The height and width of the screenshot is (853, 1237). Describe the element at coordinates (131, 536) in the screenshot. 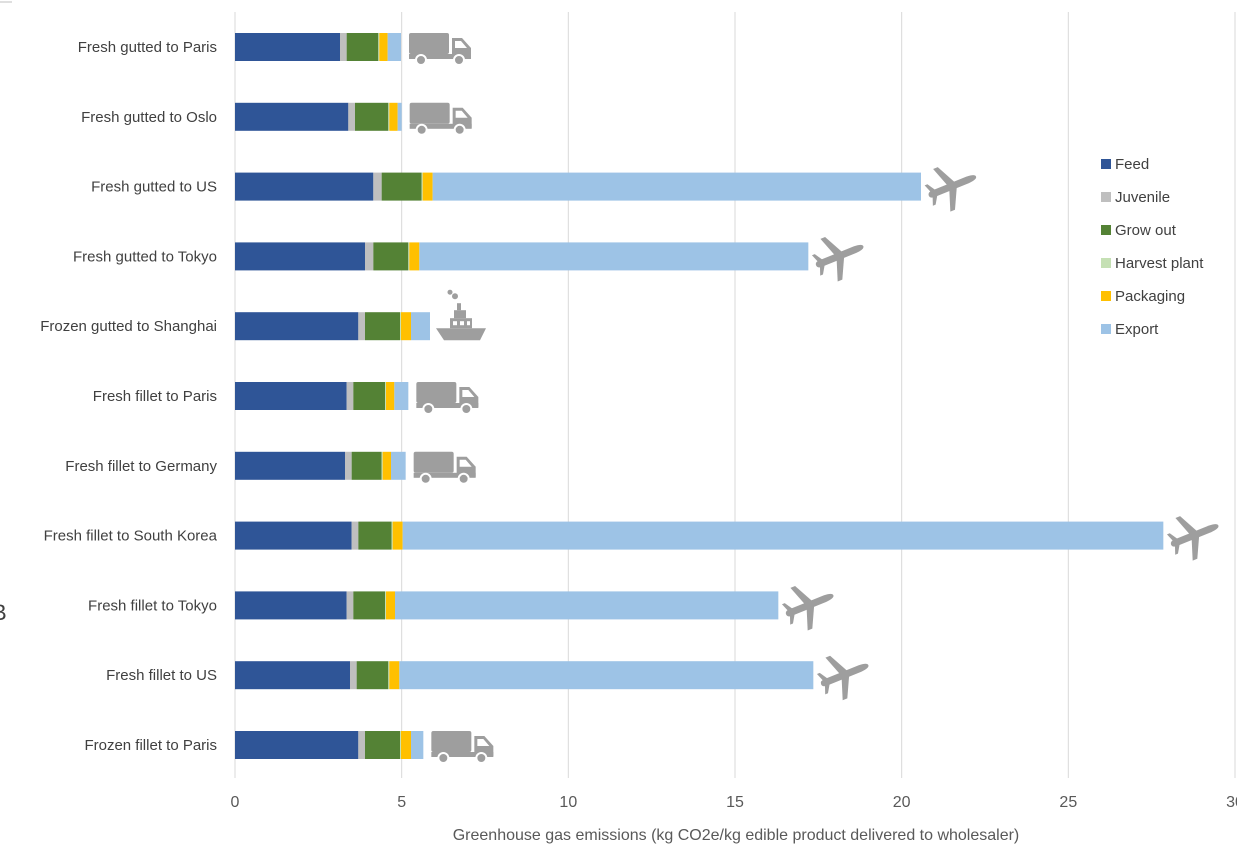

I see `category-label: Fresh fillet to South Korea` at that location.